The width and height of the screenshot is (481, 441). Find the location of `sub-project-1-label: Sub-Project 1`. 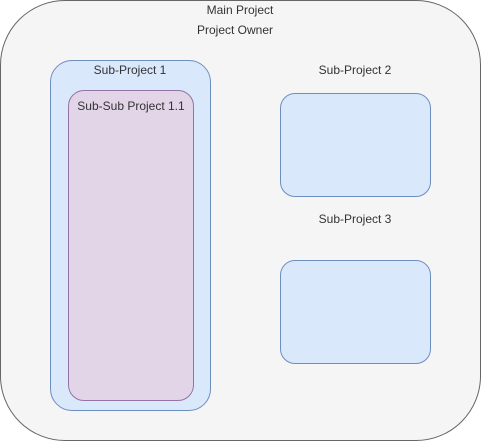

sub-project-1-label: Sub-Project 1 is located at coordinates (130, 70).